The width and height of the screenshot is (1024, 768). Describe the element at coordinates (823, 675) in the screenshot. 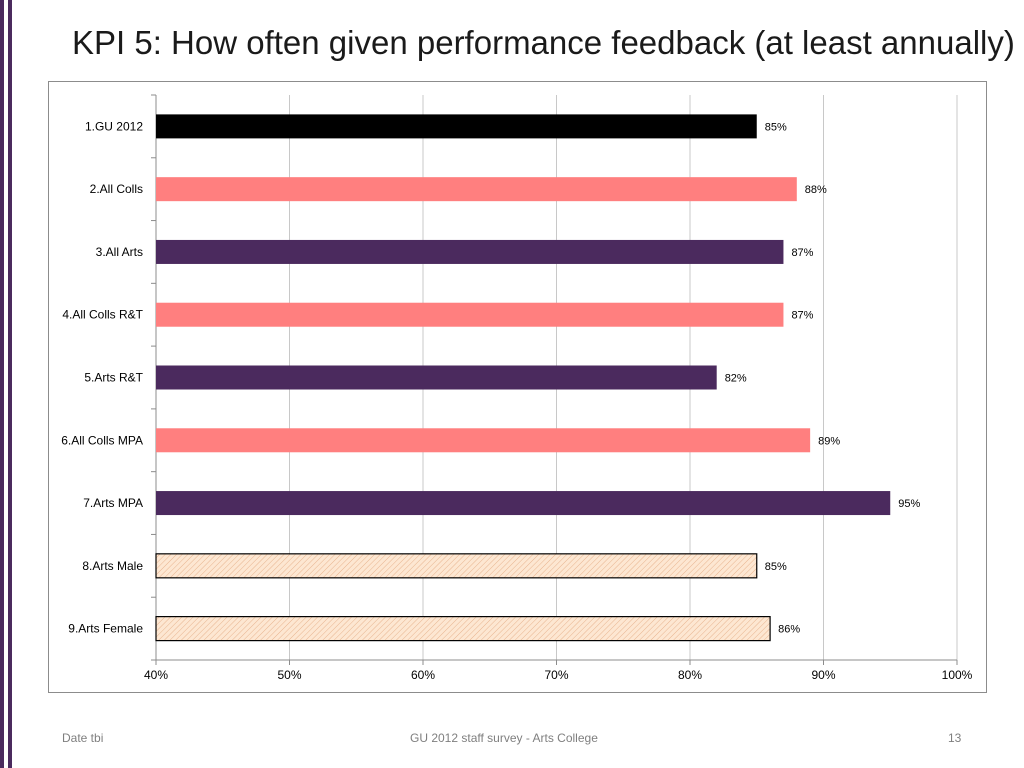

I see `x-tick-label: 90%` at that location.